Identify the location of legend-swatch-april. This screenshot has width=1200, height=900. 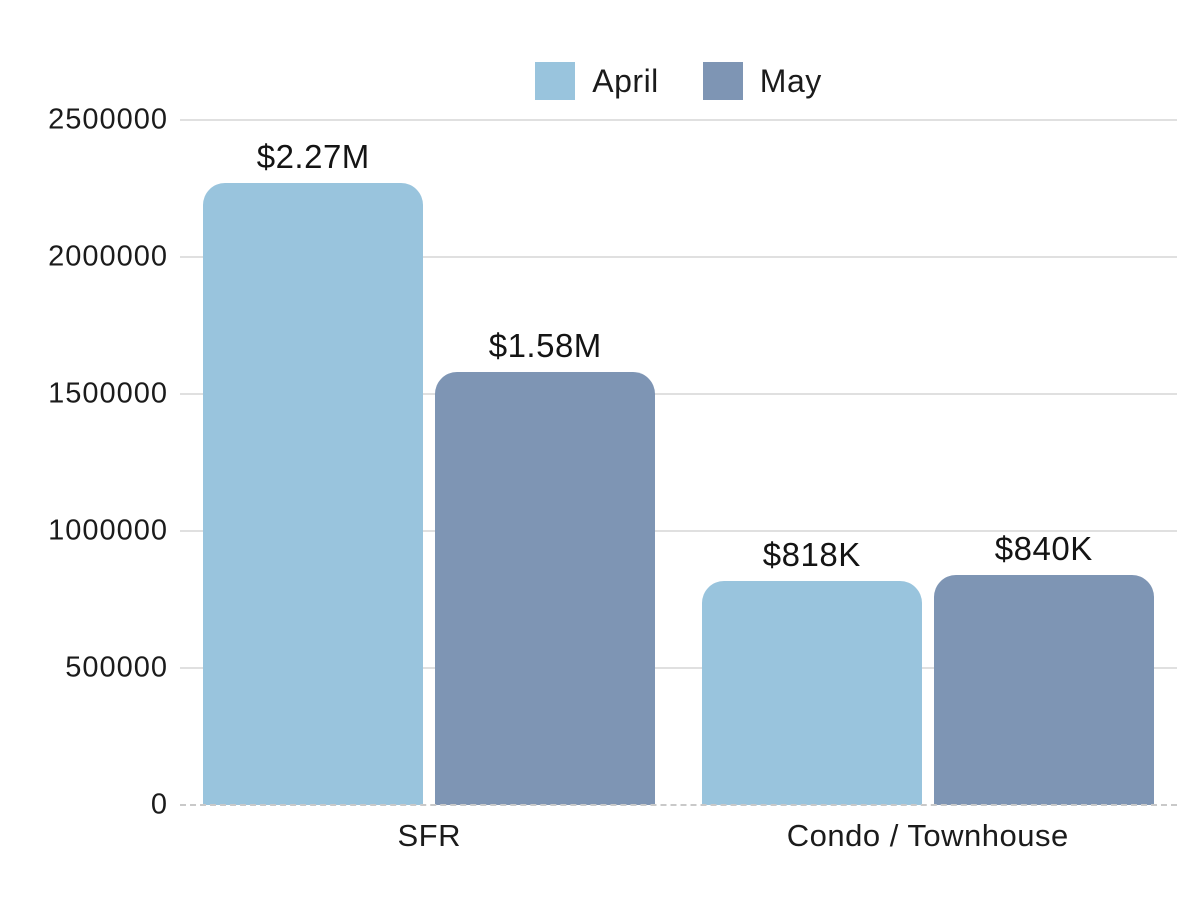
(555, 81).